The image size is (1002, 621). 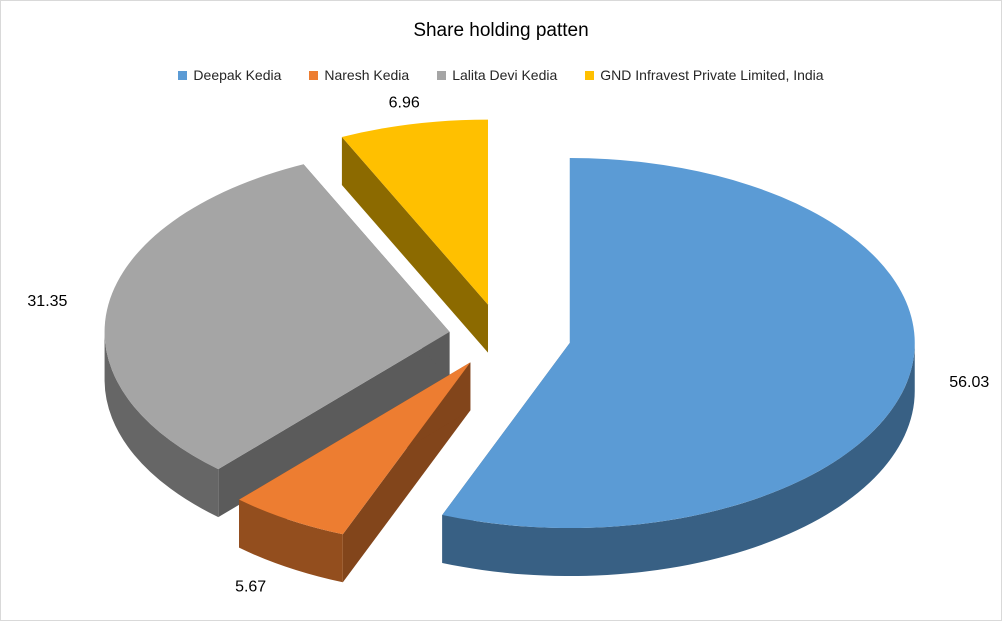 I want to click on legend-item-naresh-kedia: Naresh Kedia, so click(x=359, y=75).